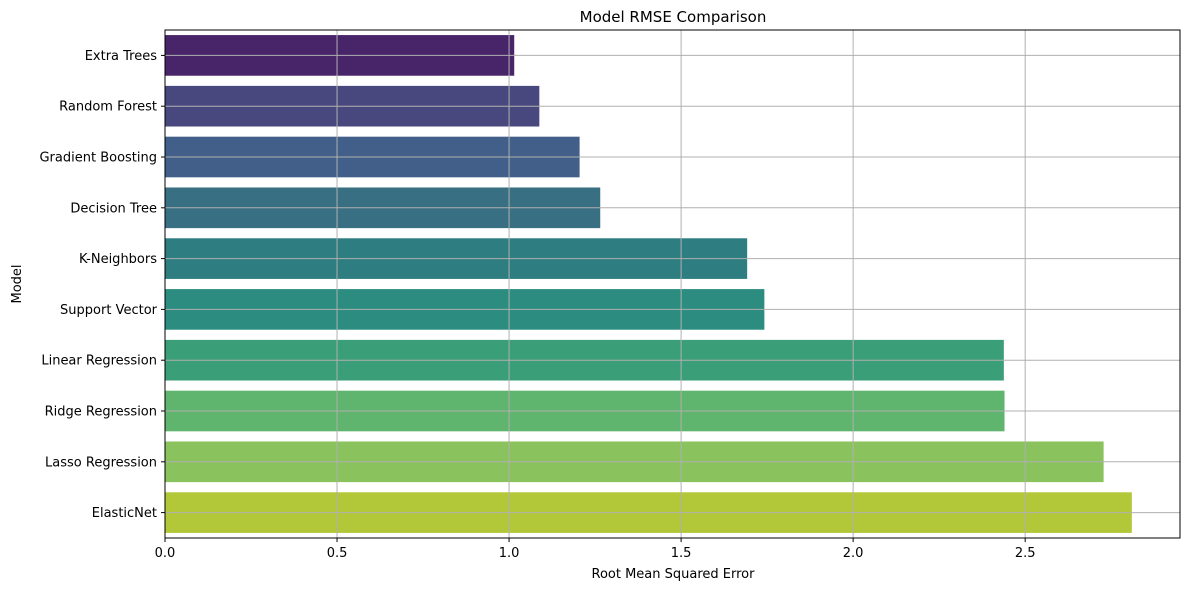 The image size is (1189, 594). Describe the element at coordinates (108, 107) in the screenshot. I see `y-tick-label: Random Forest` at that location.